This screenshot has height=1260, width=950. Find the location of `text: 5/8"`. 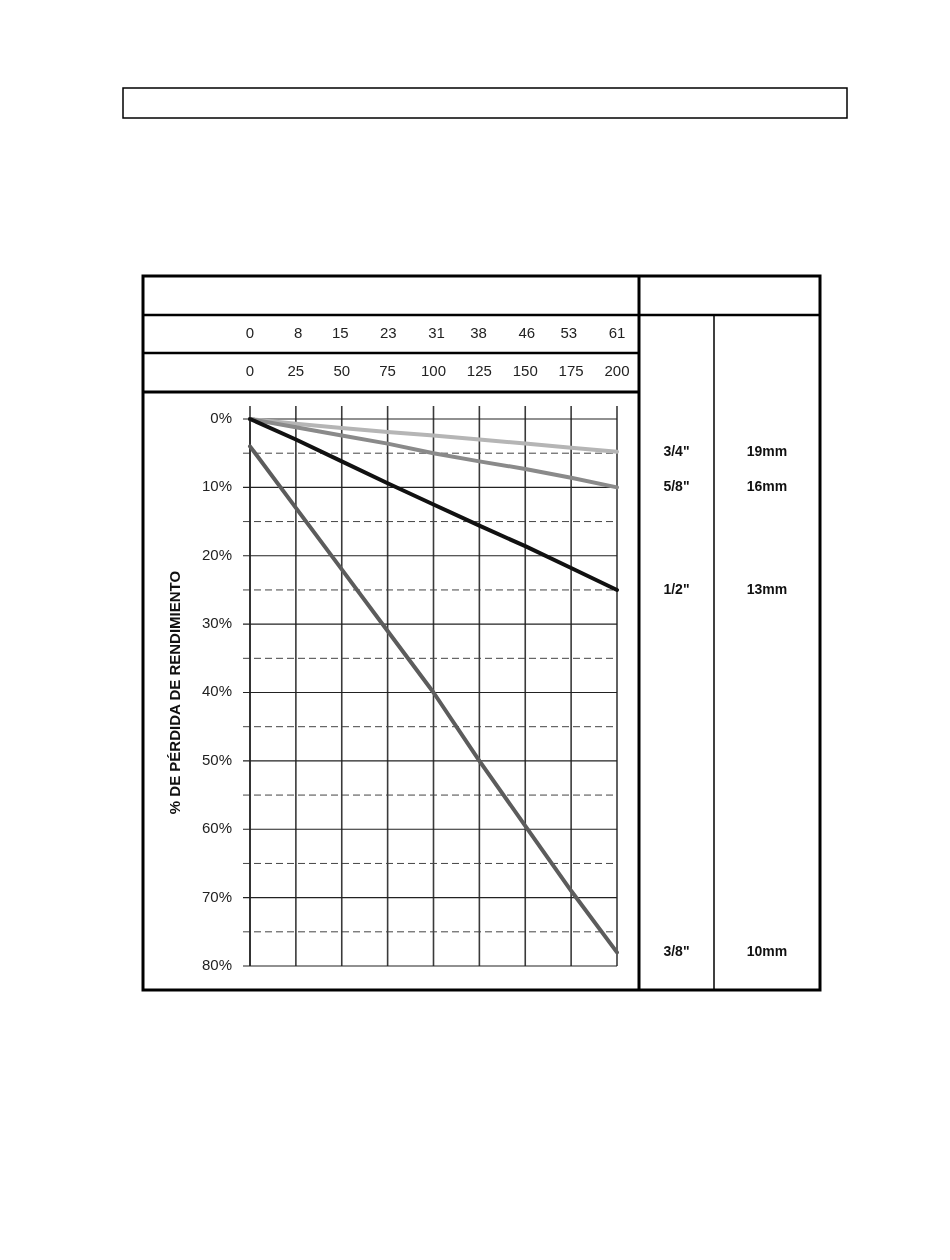

text: 5/8" is located at coordinates (676, 486).